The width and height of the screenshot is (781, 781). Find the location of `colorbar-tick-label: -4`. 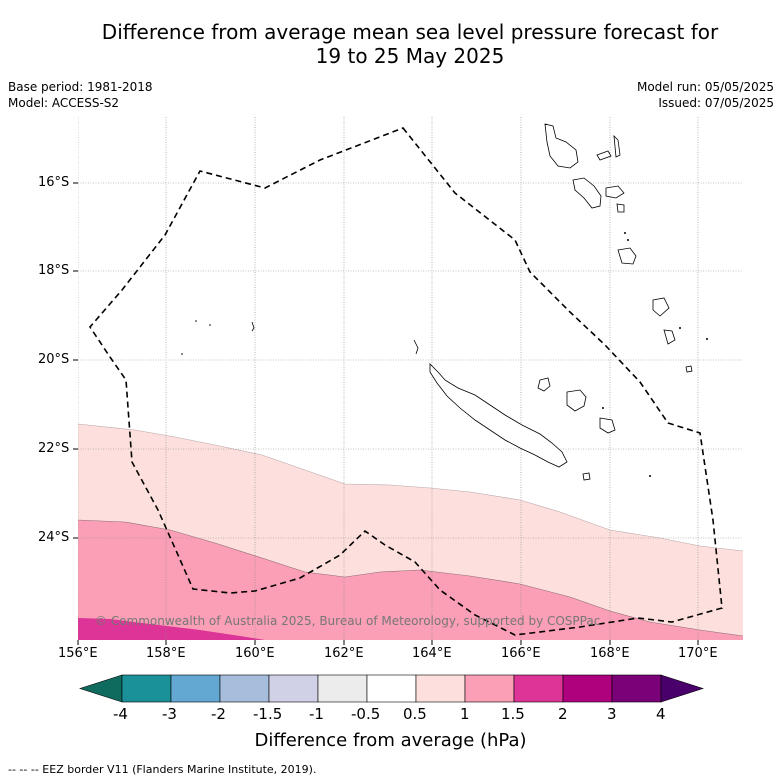

colorbar-tick-label: -4 is located at coordinates (120, 714).